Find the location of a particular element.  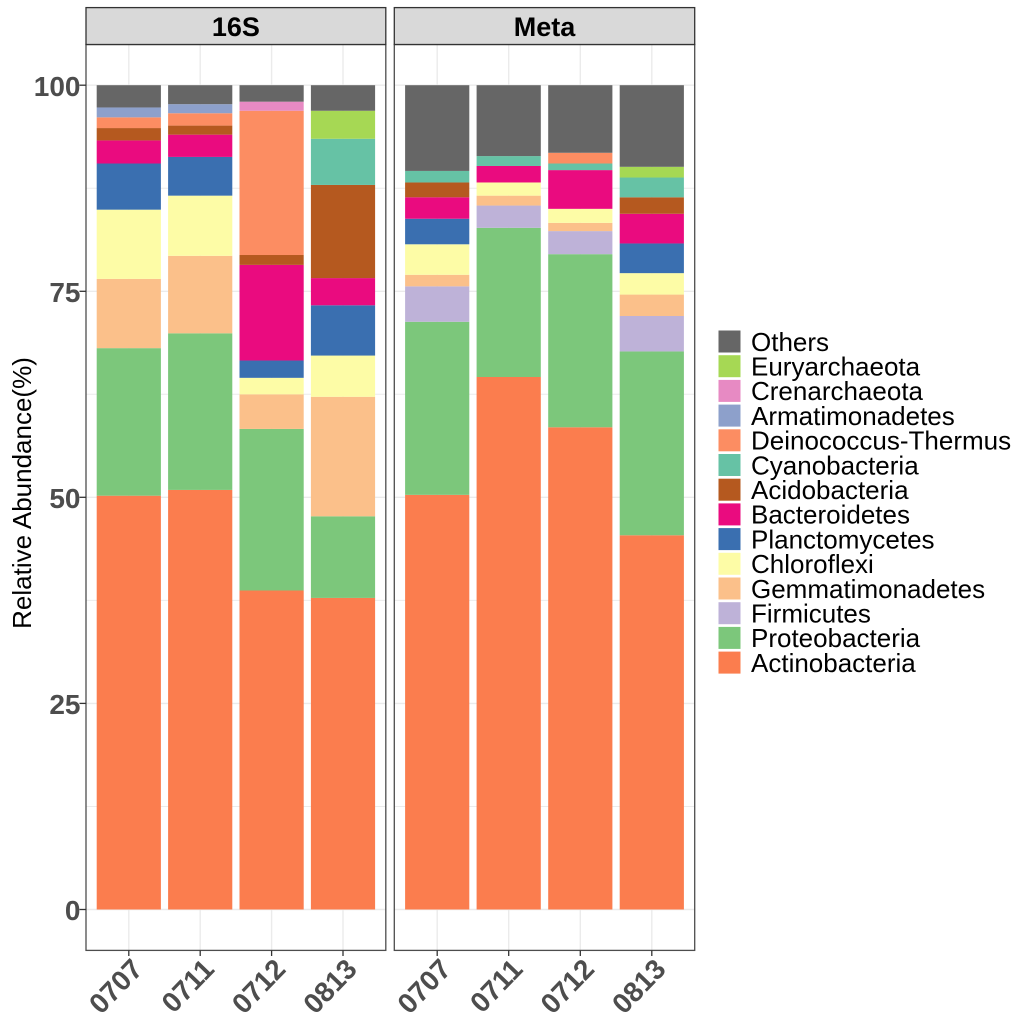

svg-text: Proteobacteria is located at coordinates (836, 638).